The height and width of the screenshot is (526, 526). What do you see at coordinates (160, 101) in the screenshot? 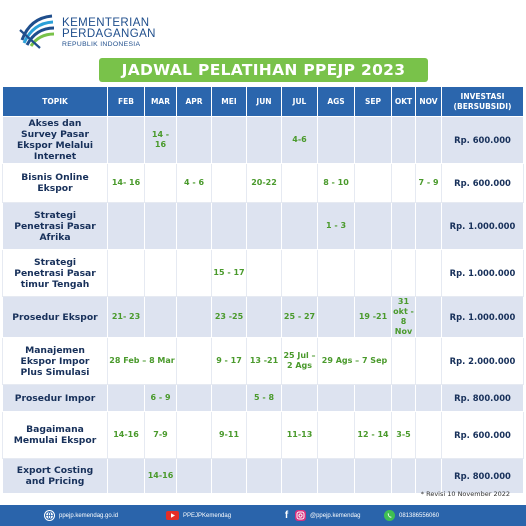
I see `col-header-mar: MAR` at bounding box center [160, 101].